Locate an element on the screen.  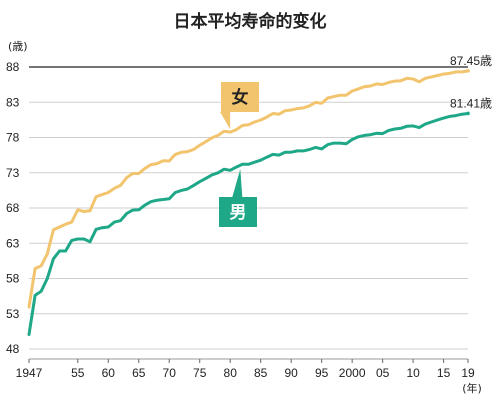
x-tick-label: 60 is located at coordinates (109, 373).